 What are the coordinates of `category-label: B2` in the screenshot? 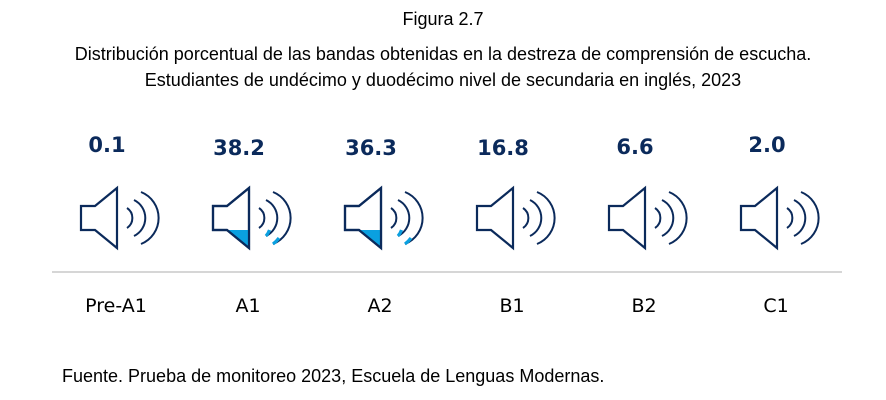 It's located at (643, 306).